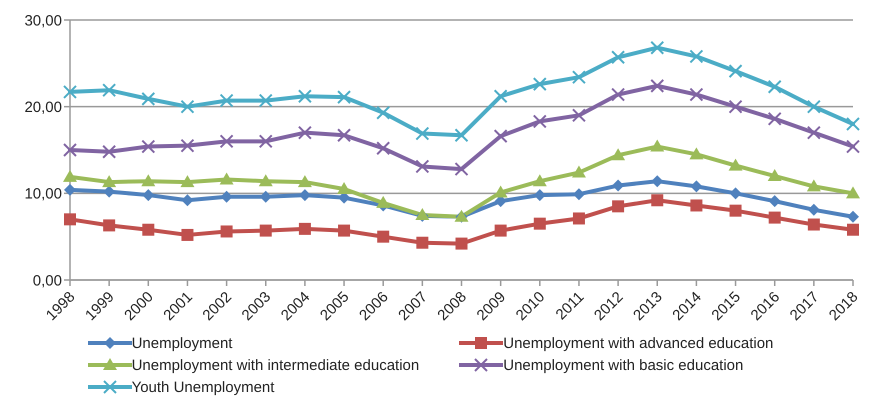 This screenshot has height=406, width=879. What do you see at coordinates (623, 365) in the screenshot?
I see `legend-label: Unemployment with basic education` at bounding box center [623, 365].